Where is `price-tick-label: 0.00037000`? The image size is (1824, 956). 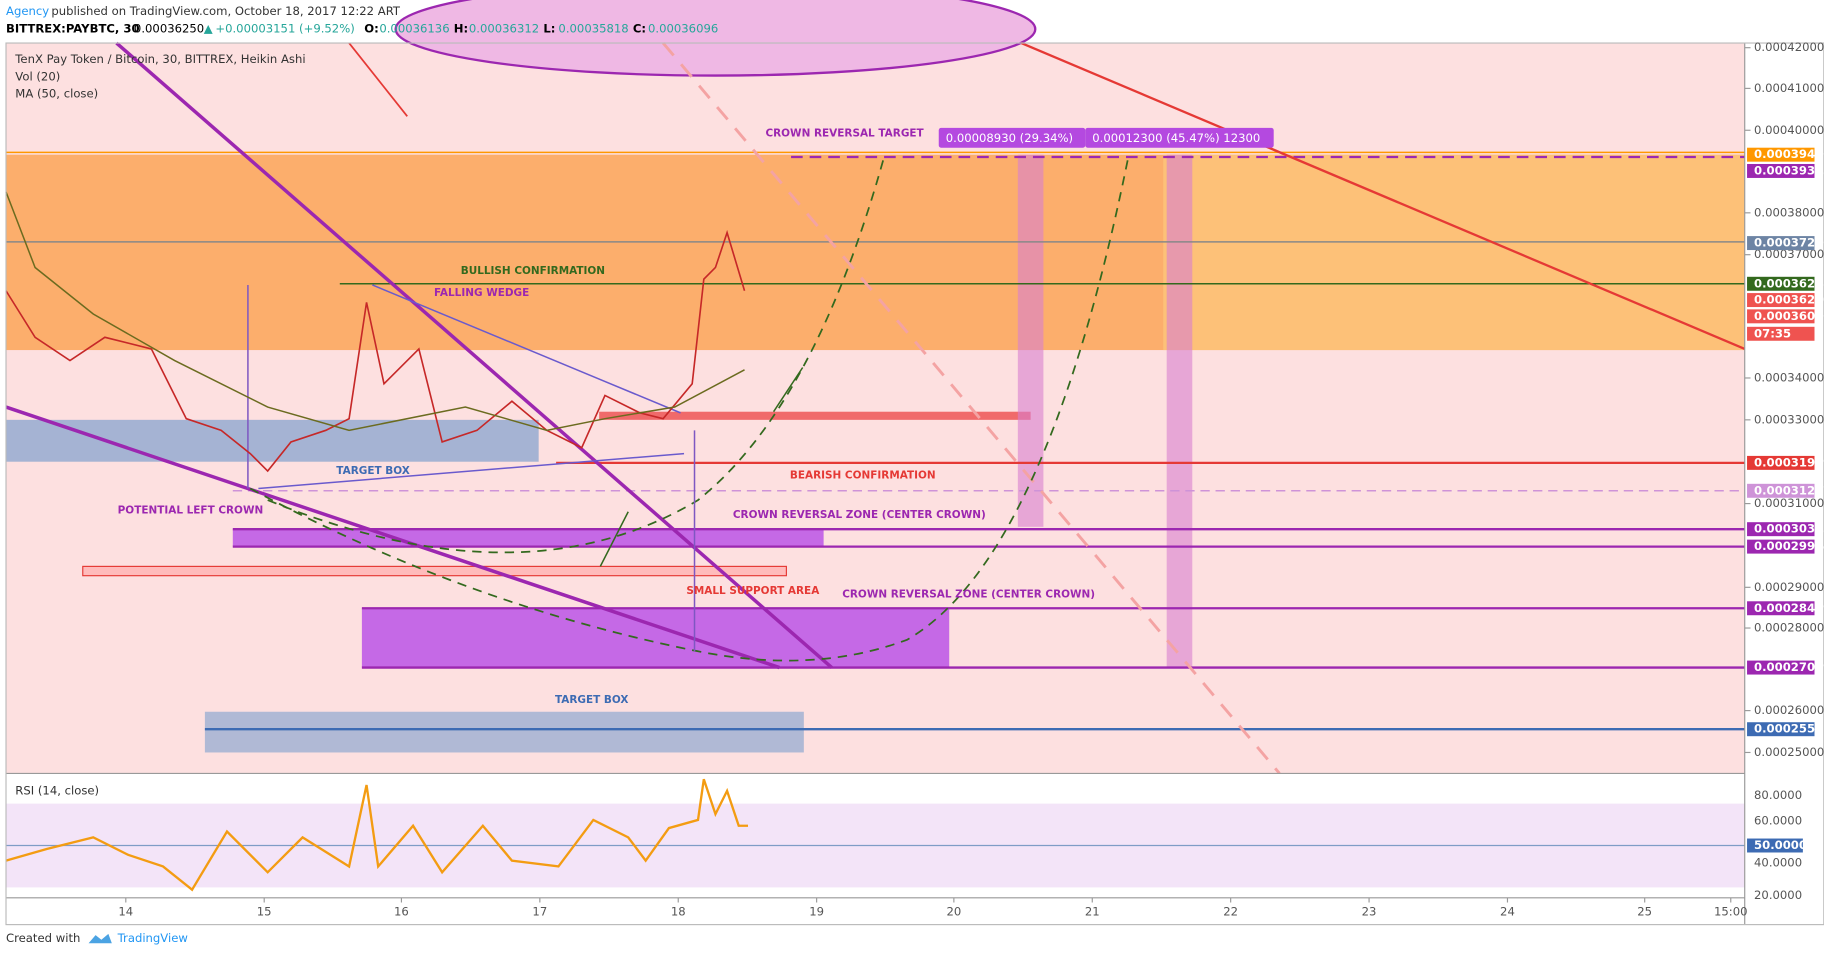
price-tick-label: 0.00037000 is located at coordinates (1789, 254).